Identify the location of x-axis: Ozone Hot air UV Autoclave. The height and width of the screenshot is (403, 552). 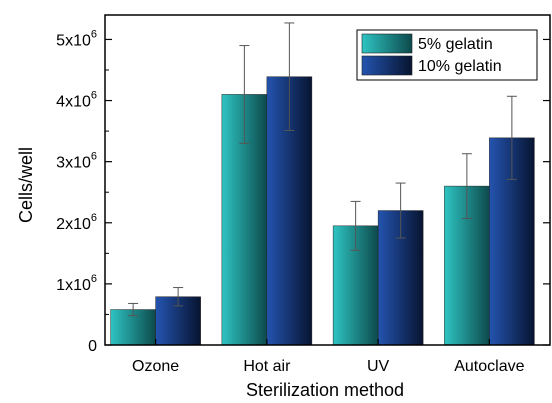
(328, 357).